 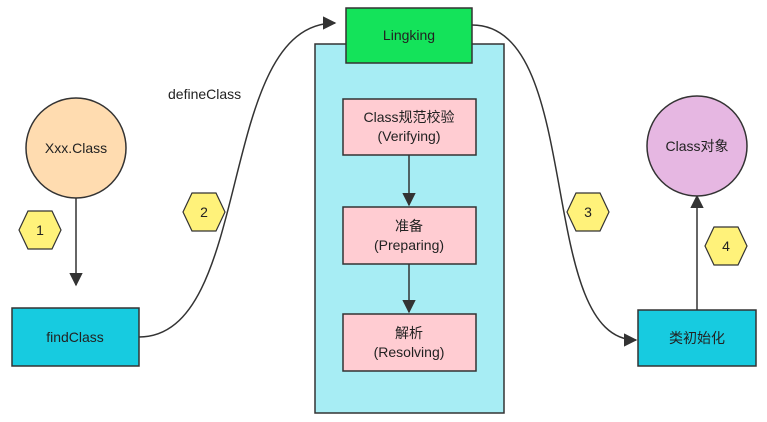 What do you see at coordinates (409, 245) in the screenshot?
I see `preparing-line2: (Preparing)` at bounding box center [409, 245].